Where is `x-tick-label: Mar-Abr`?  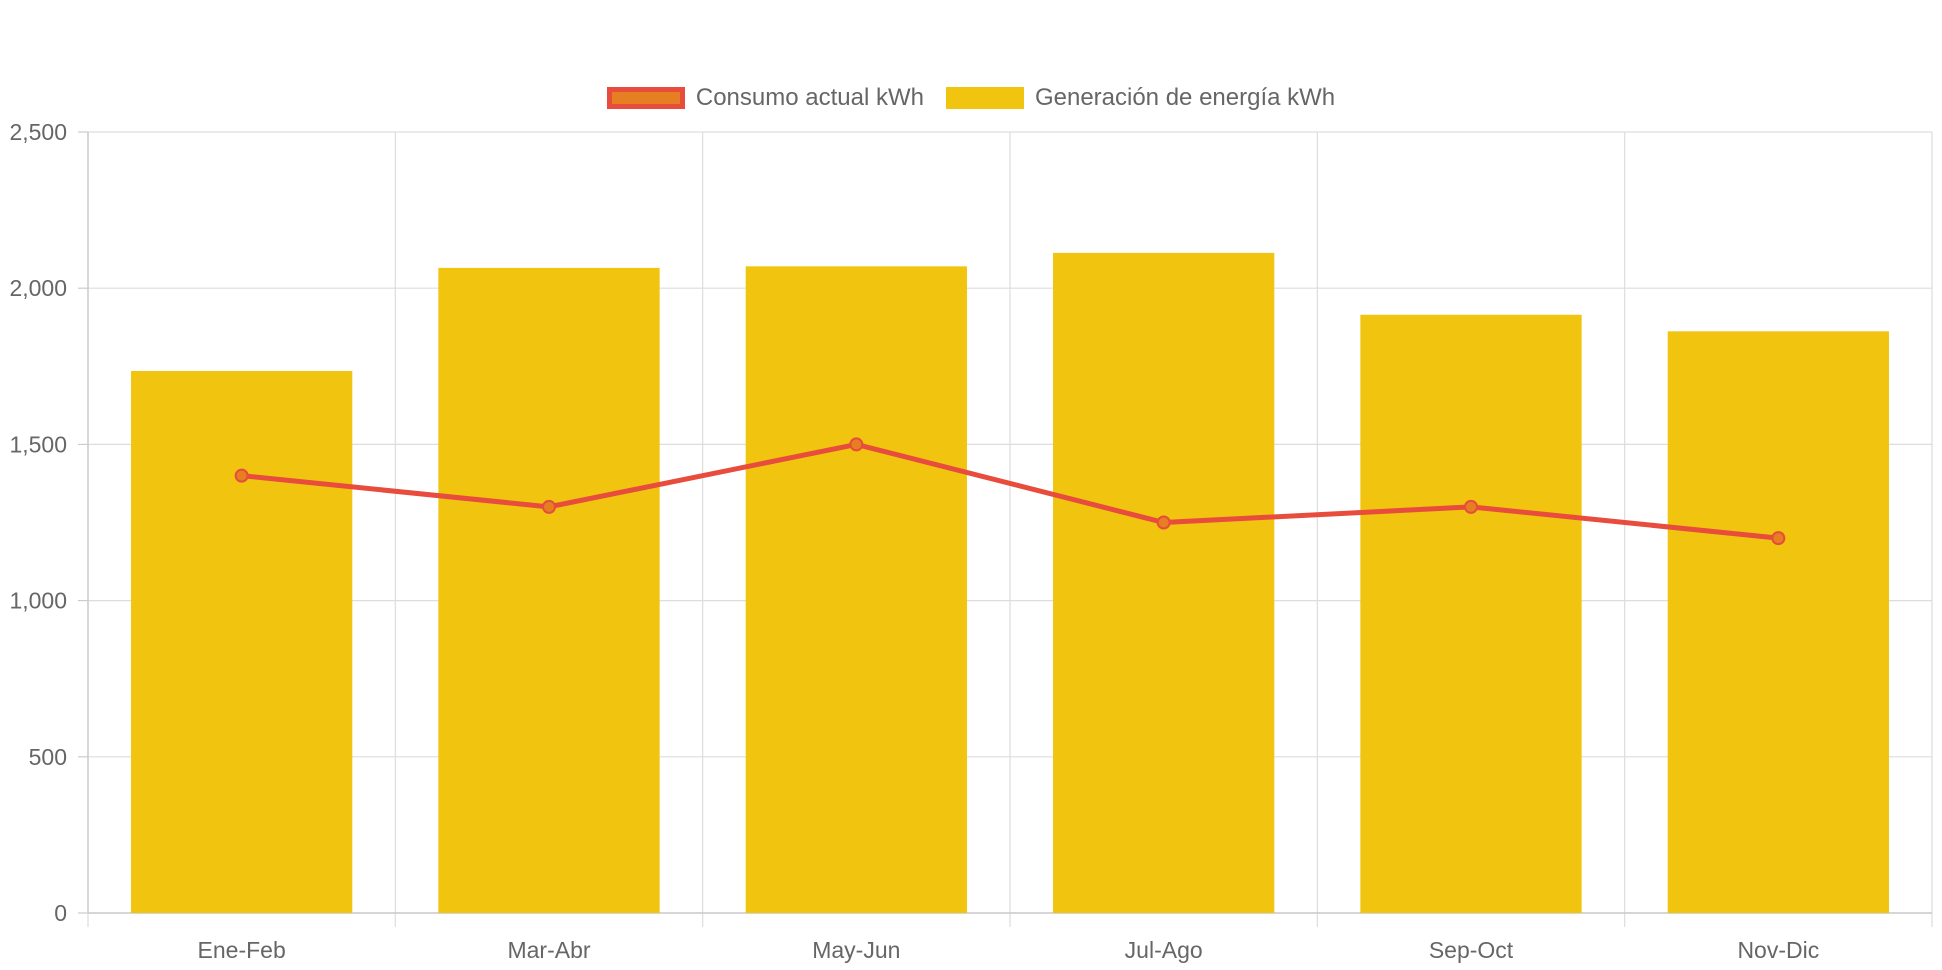 x-tick-label: Mar-Abr is located at coordinates (548, 950).